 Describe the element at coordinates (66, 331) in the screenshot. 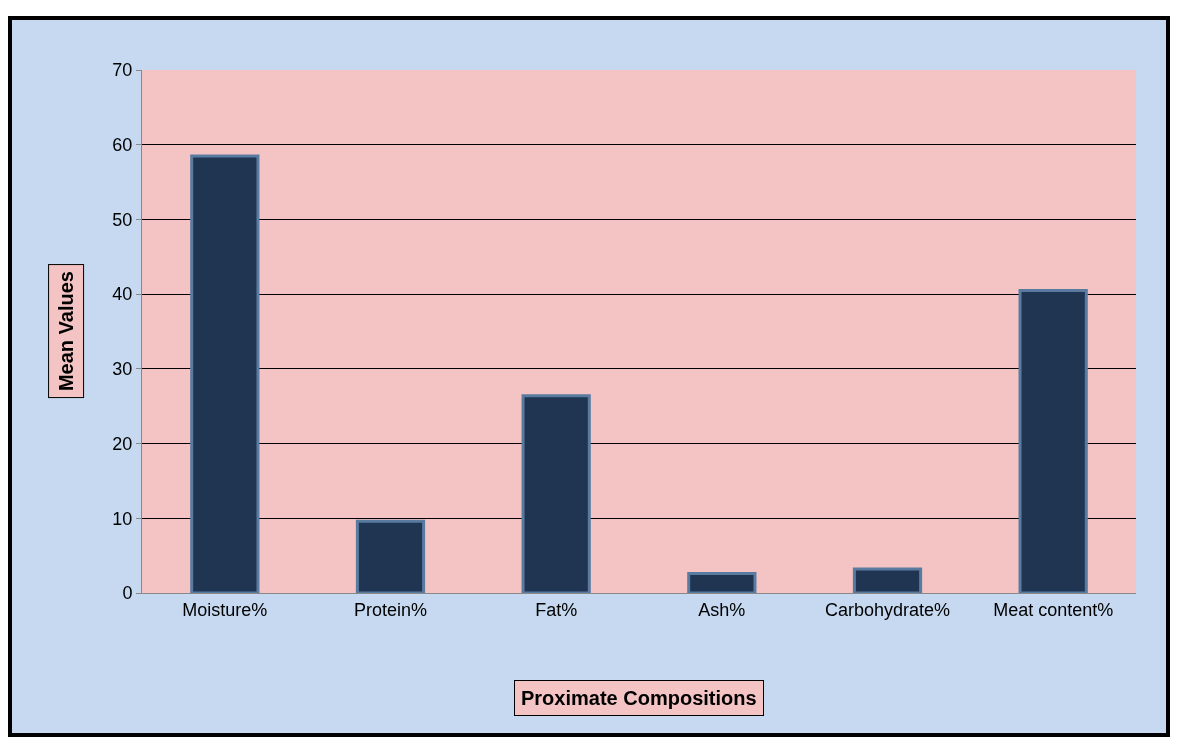

I see `y-axis-title: Mean Values` at that location.